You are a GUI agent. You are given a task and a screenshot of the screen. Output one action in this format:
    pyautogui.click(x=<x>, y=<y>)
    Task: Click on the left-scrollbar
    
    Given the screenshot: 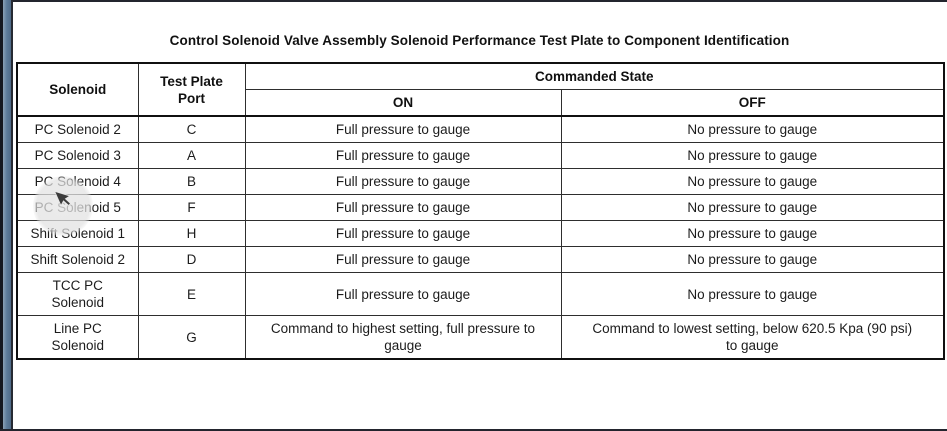 What is the action you would take?
    pyautogui.click(x=7, y=215)
    